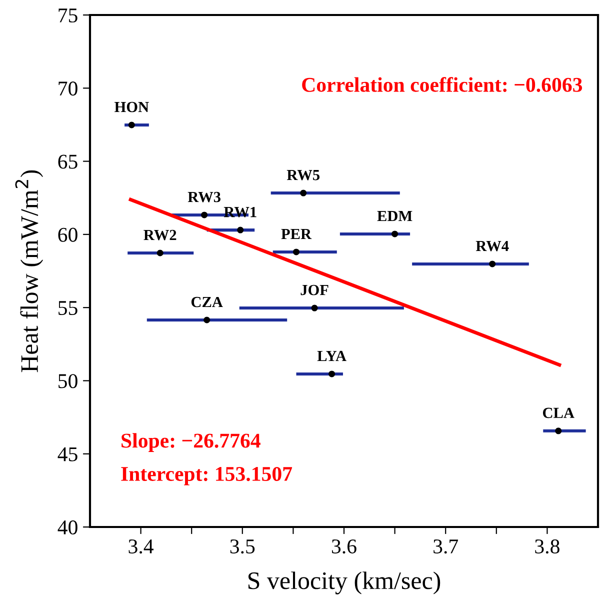 The image size is (600, 600). I want to click on annotation: CZA, so click(207, 302).